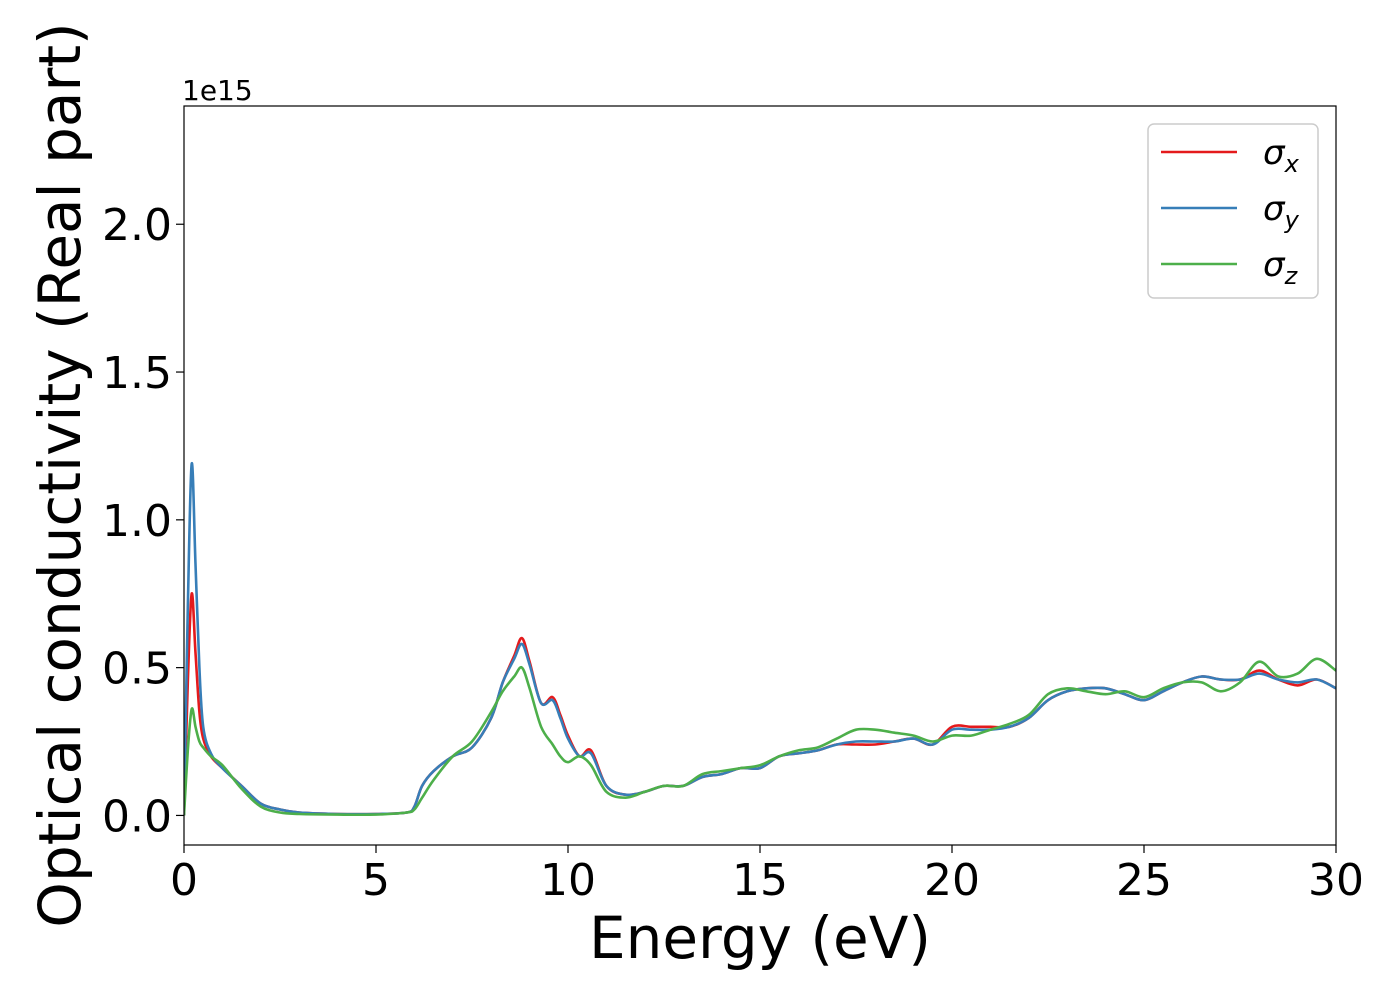 Image resolution: width=1400 pixels, height=1004 pixels. I want to click on x-tick-label: 0, so click(184, 880).